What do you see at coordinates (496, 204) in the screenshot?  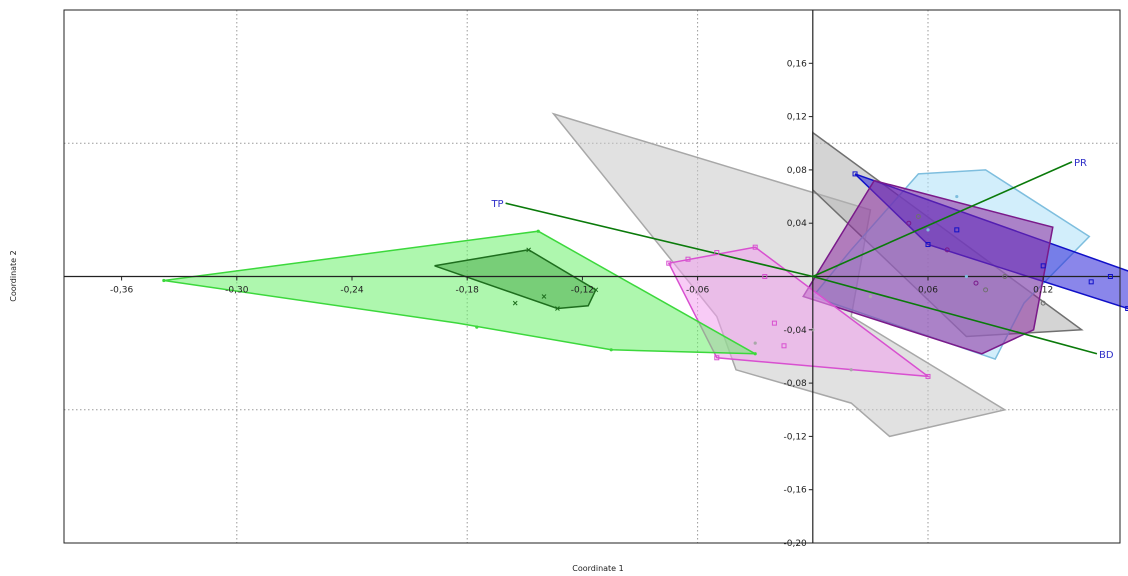 I see `vector-label: TP` at bounding box center [496, 204].